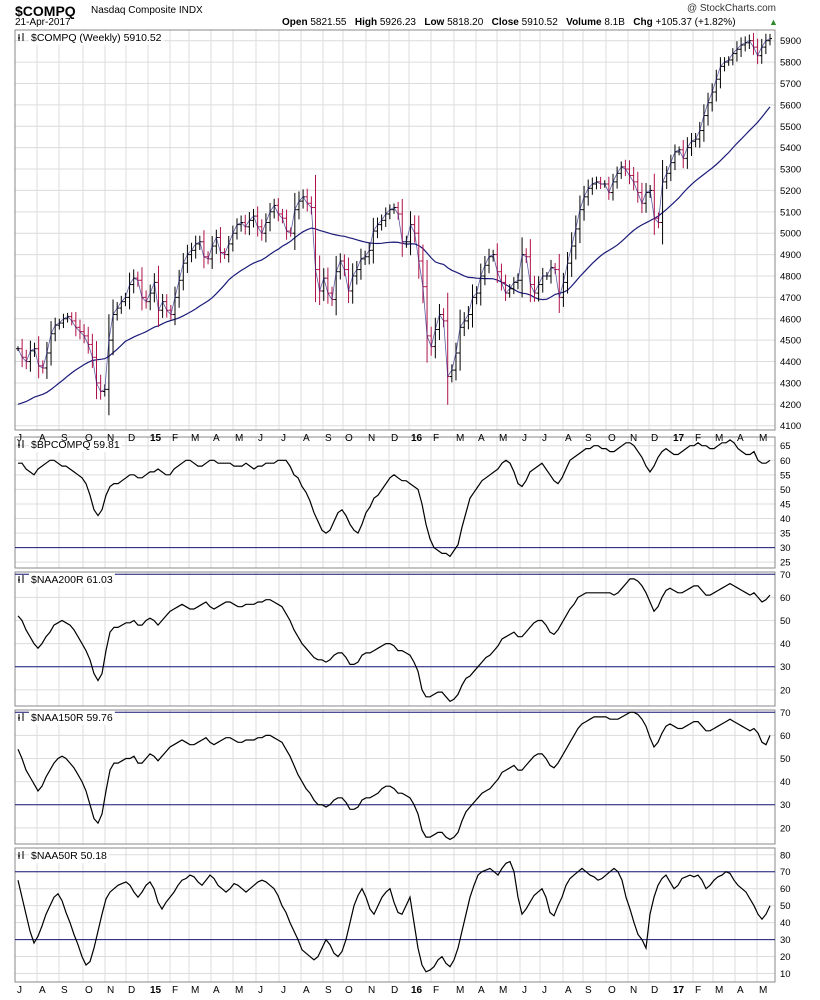  What do you see at coordinates (785, 855) in the screenshot?
I see `y-tick-label: 80` at bounding box center [785, 855].